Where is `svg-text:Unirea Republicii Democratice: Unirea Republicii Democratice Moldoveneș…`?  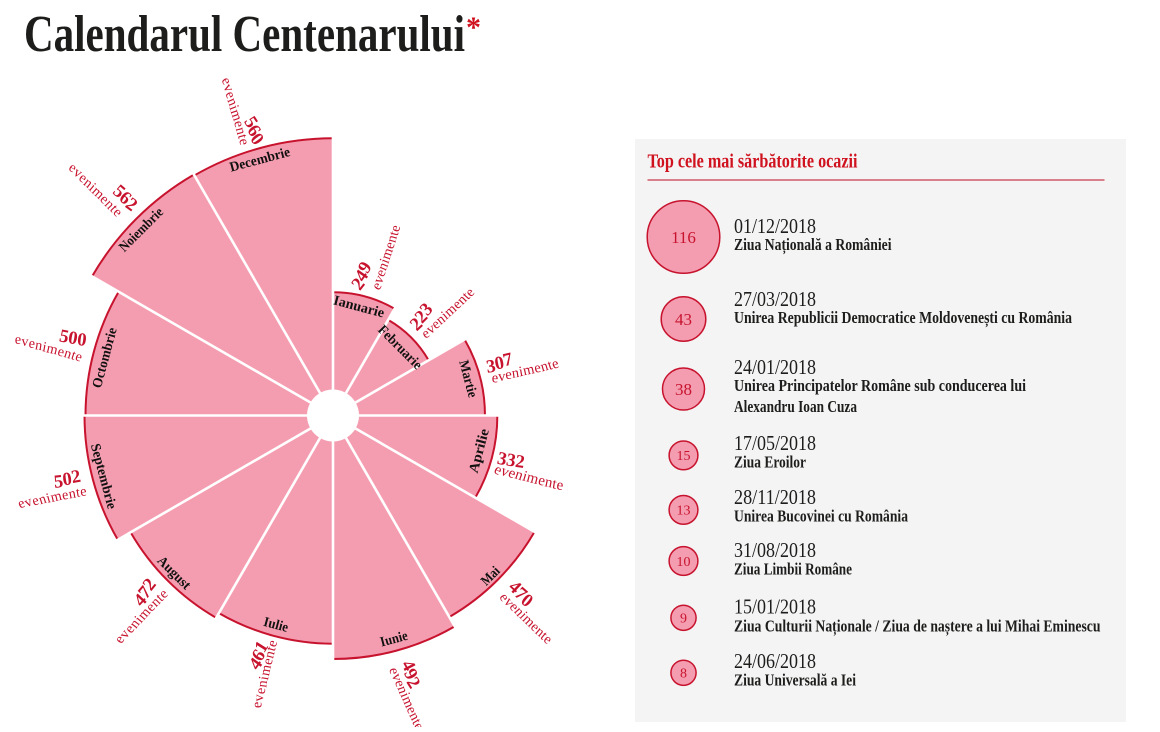 svg-text:Unirea Republicii Democratice: Unirea Republicii Democratice Moldoveneș… is located at coordinates (903, 318).